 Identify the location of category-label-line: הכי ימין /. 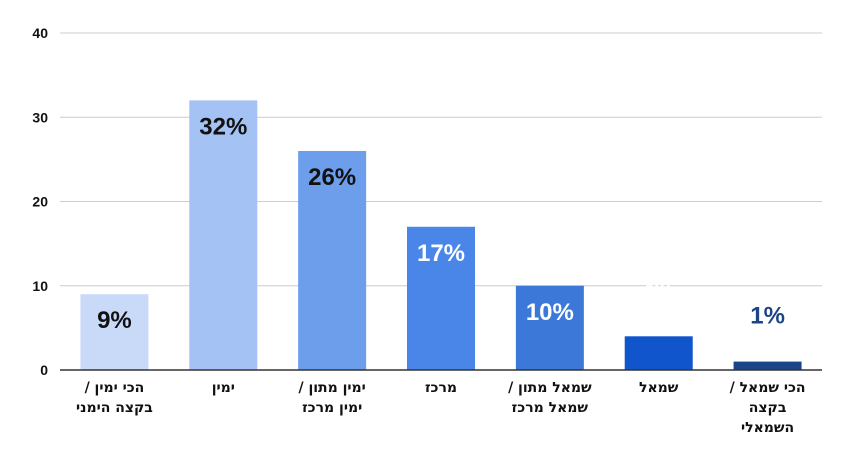
(115, 388).